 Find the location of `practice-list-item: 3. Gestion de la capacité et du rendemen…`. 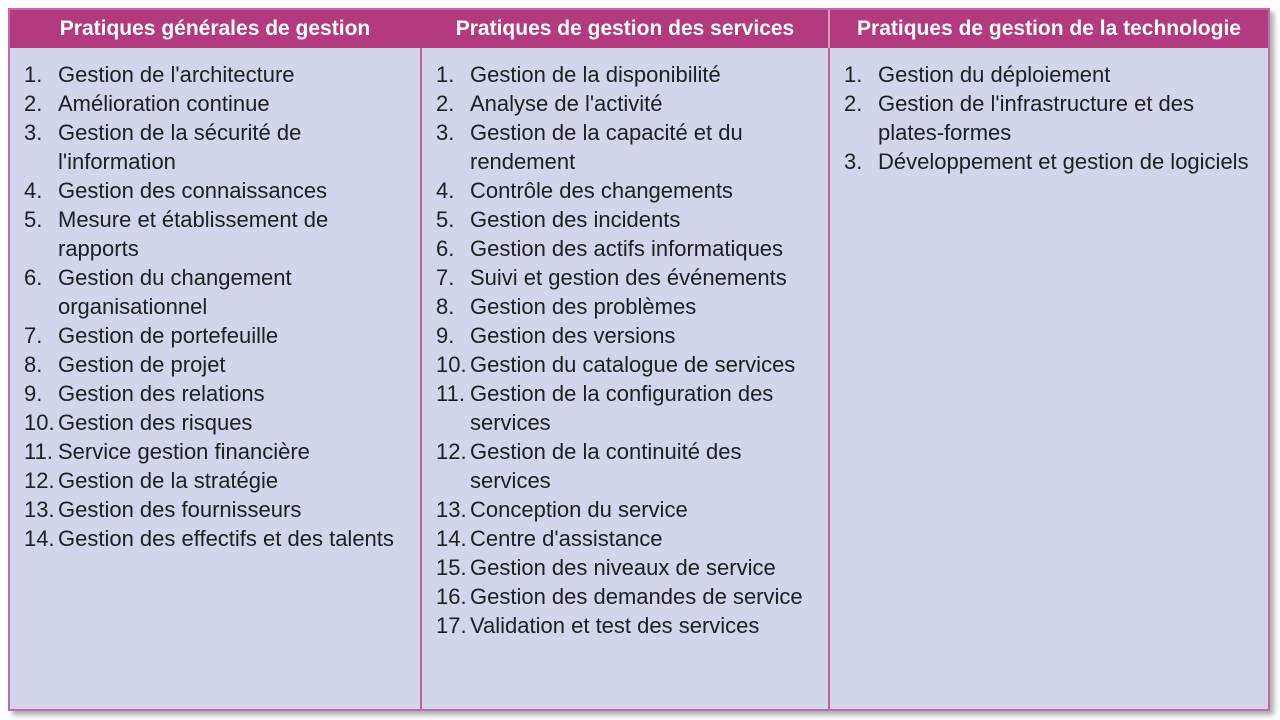

practice-list-item: 3. Gestion de la capacité et du rendemen… is located at coordinates (625, 147).